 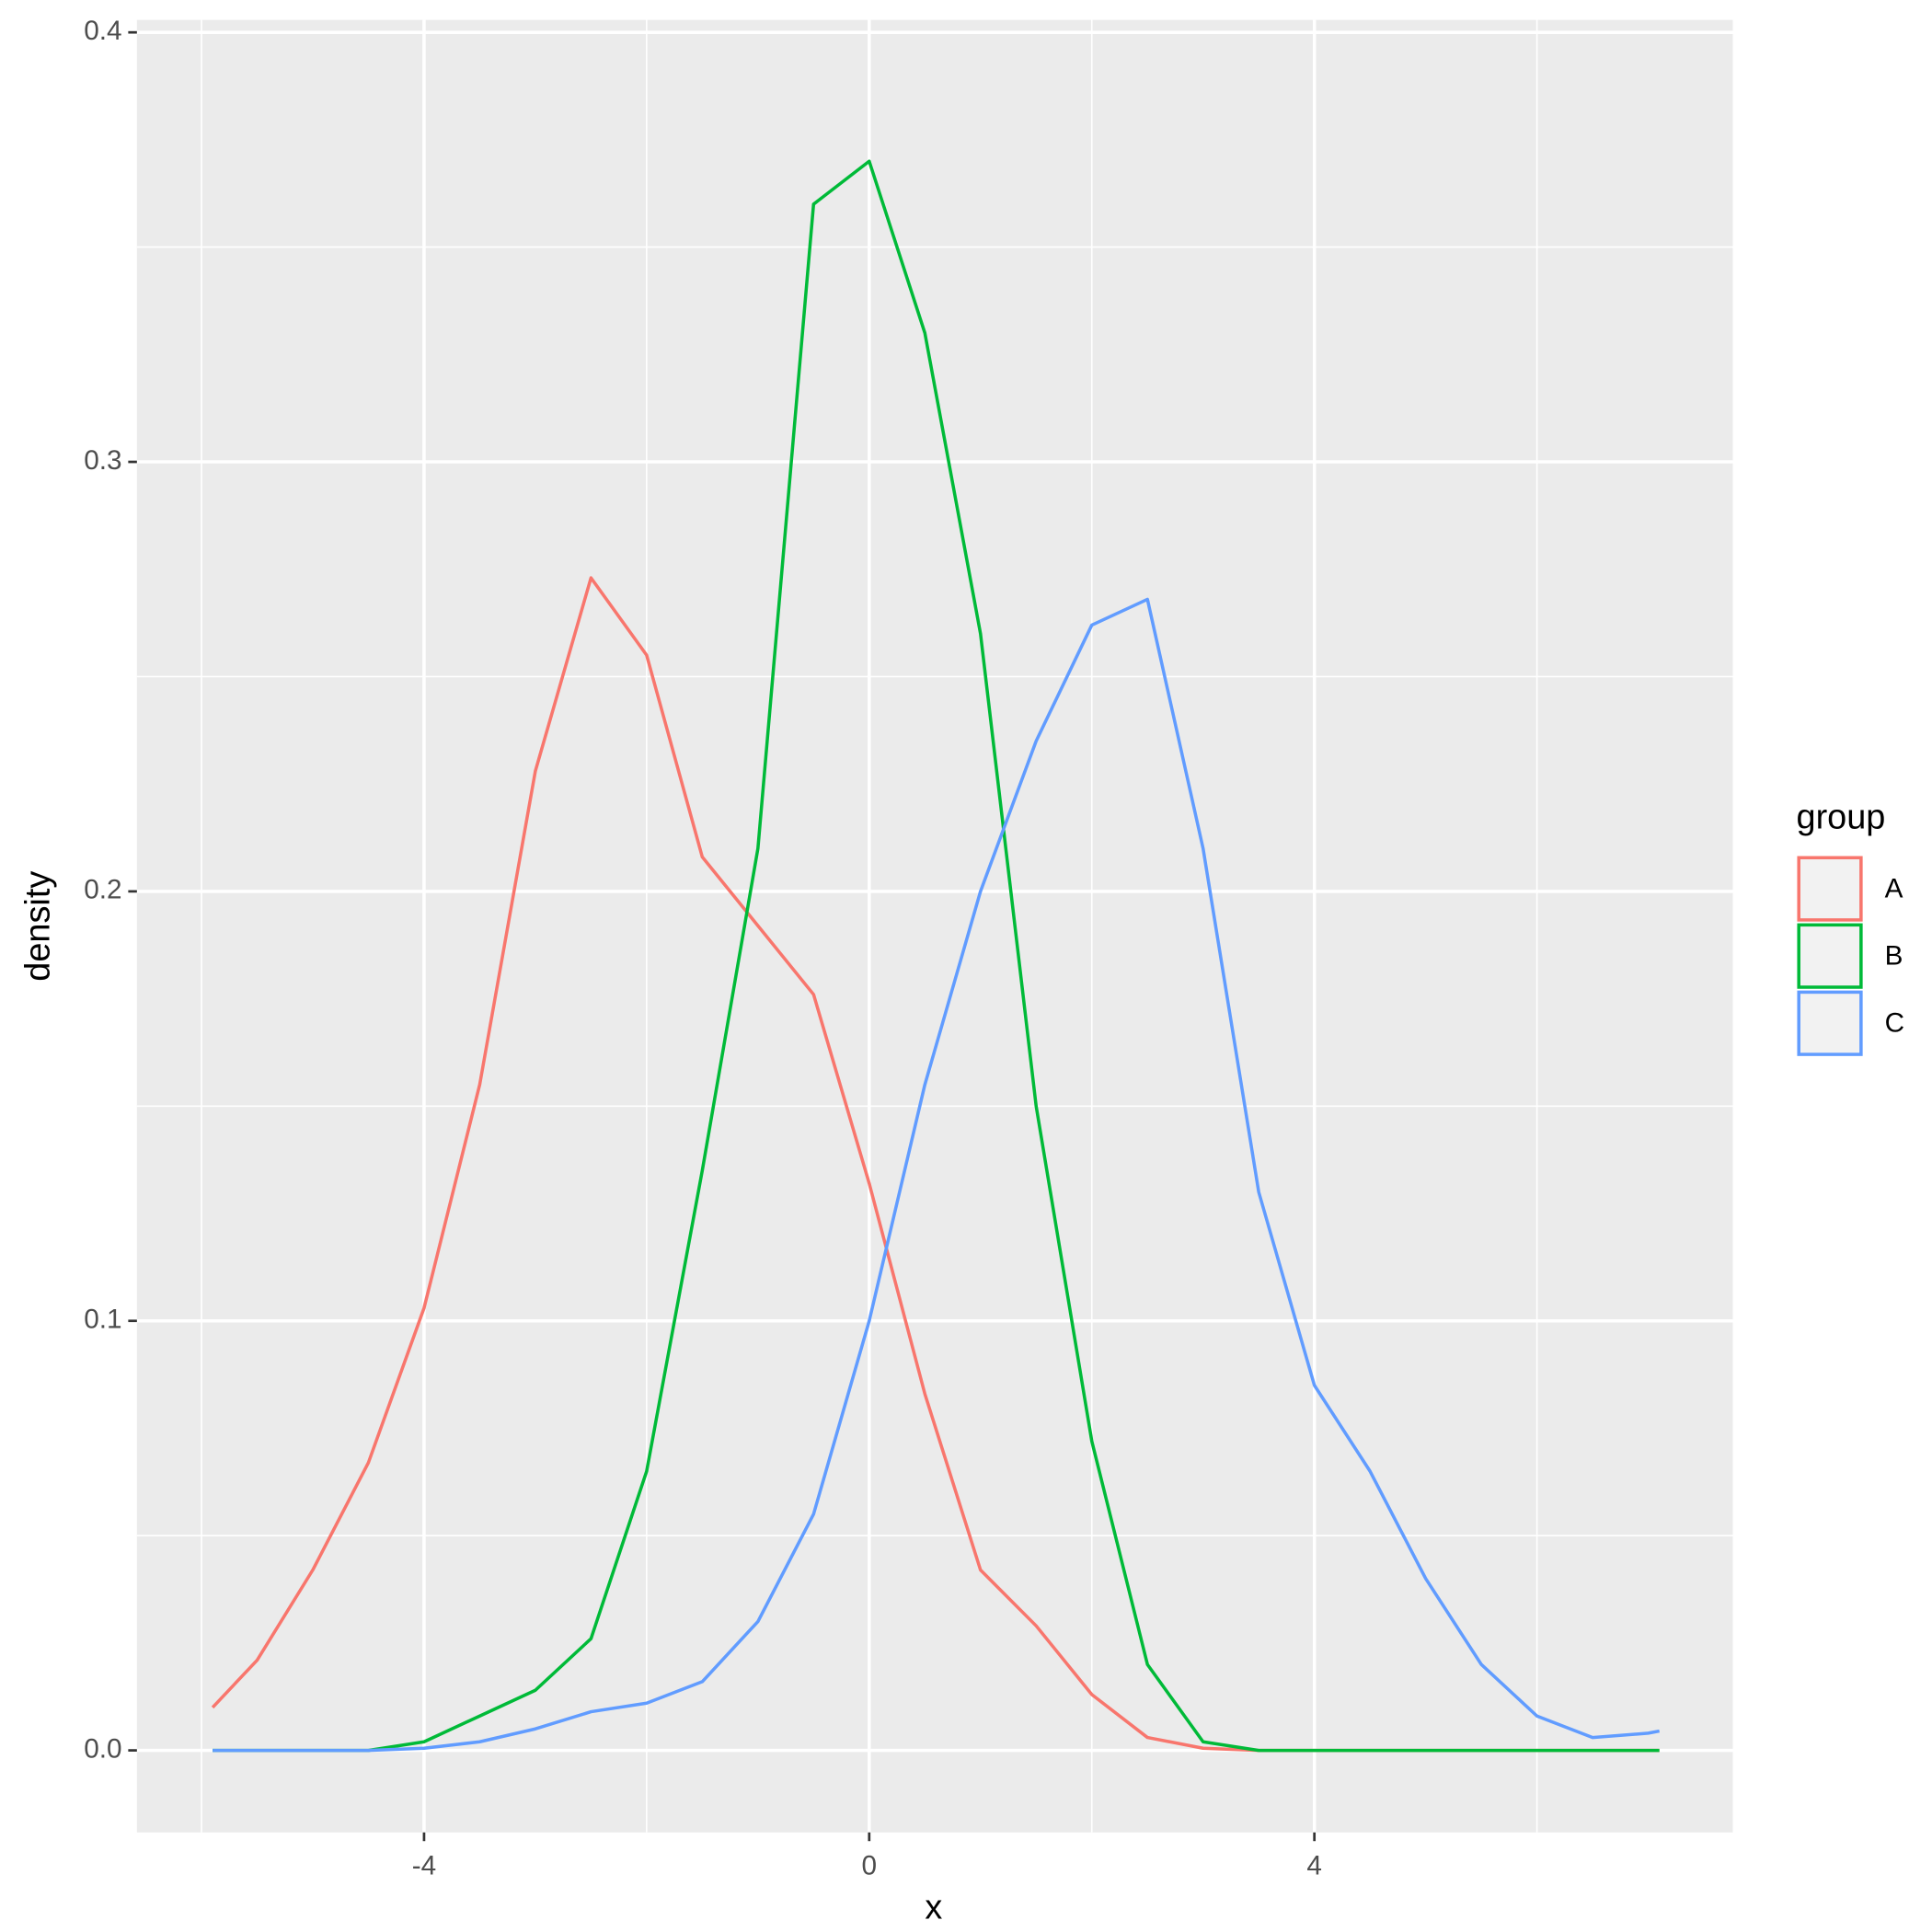 I want to click on y-tick-label: 0.4, so click(x=102, y=31).